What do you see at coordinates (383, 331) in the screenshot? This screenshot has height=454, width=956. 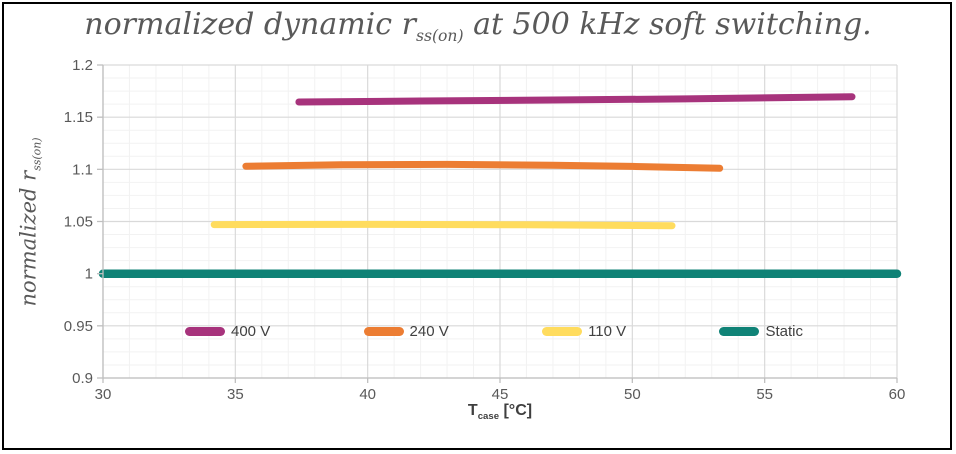 I see `legend-swatch-240-v` at bounding box center [383, 331].